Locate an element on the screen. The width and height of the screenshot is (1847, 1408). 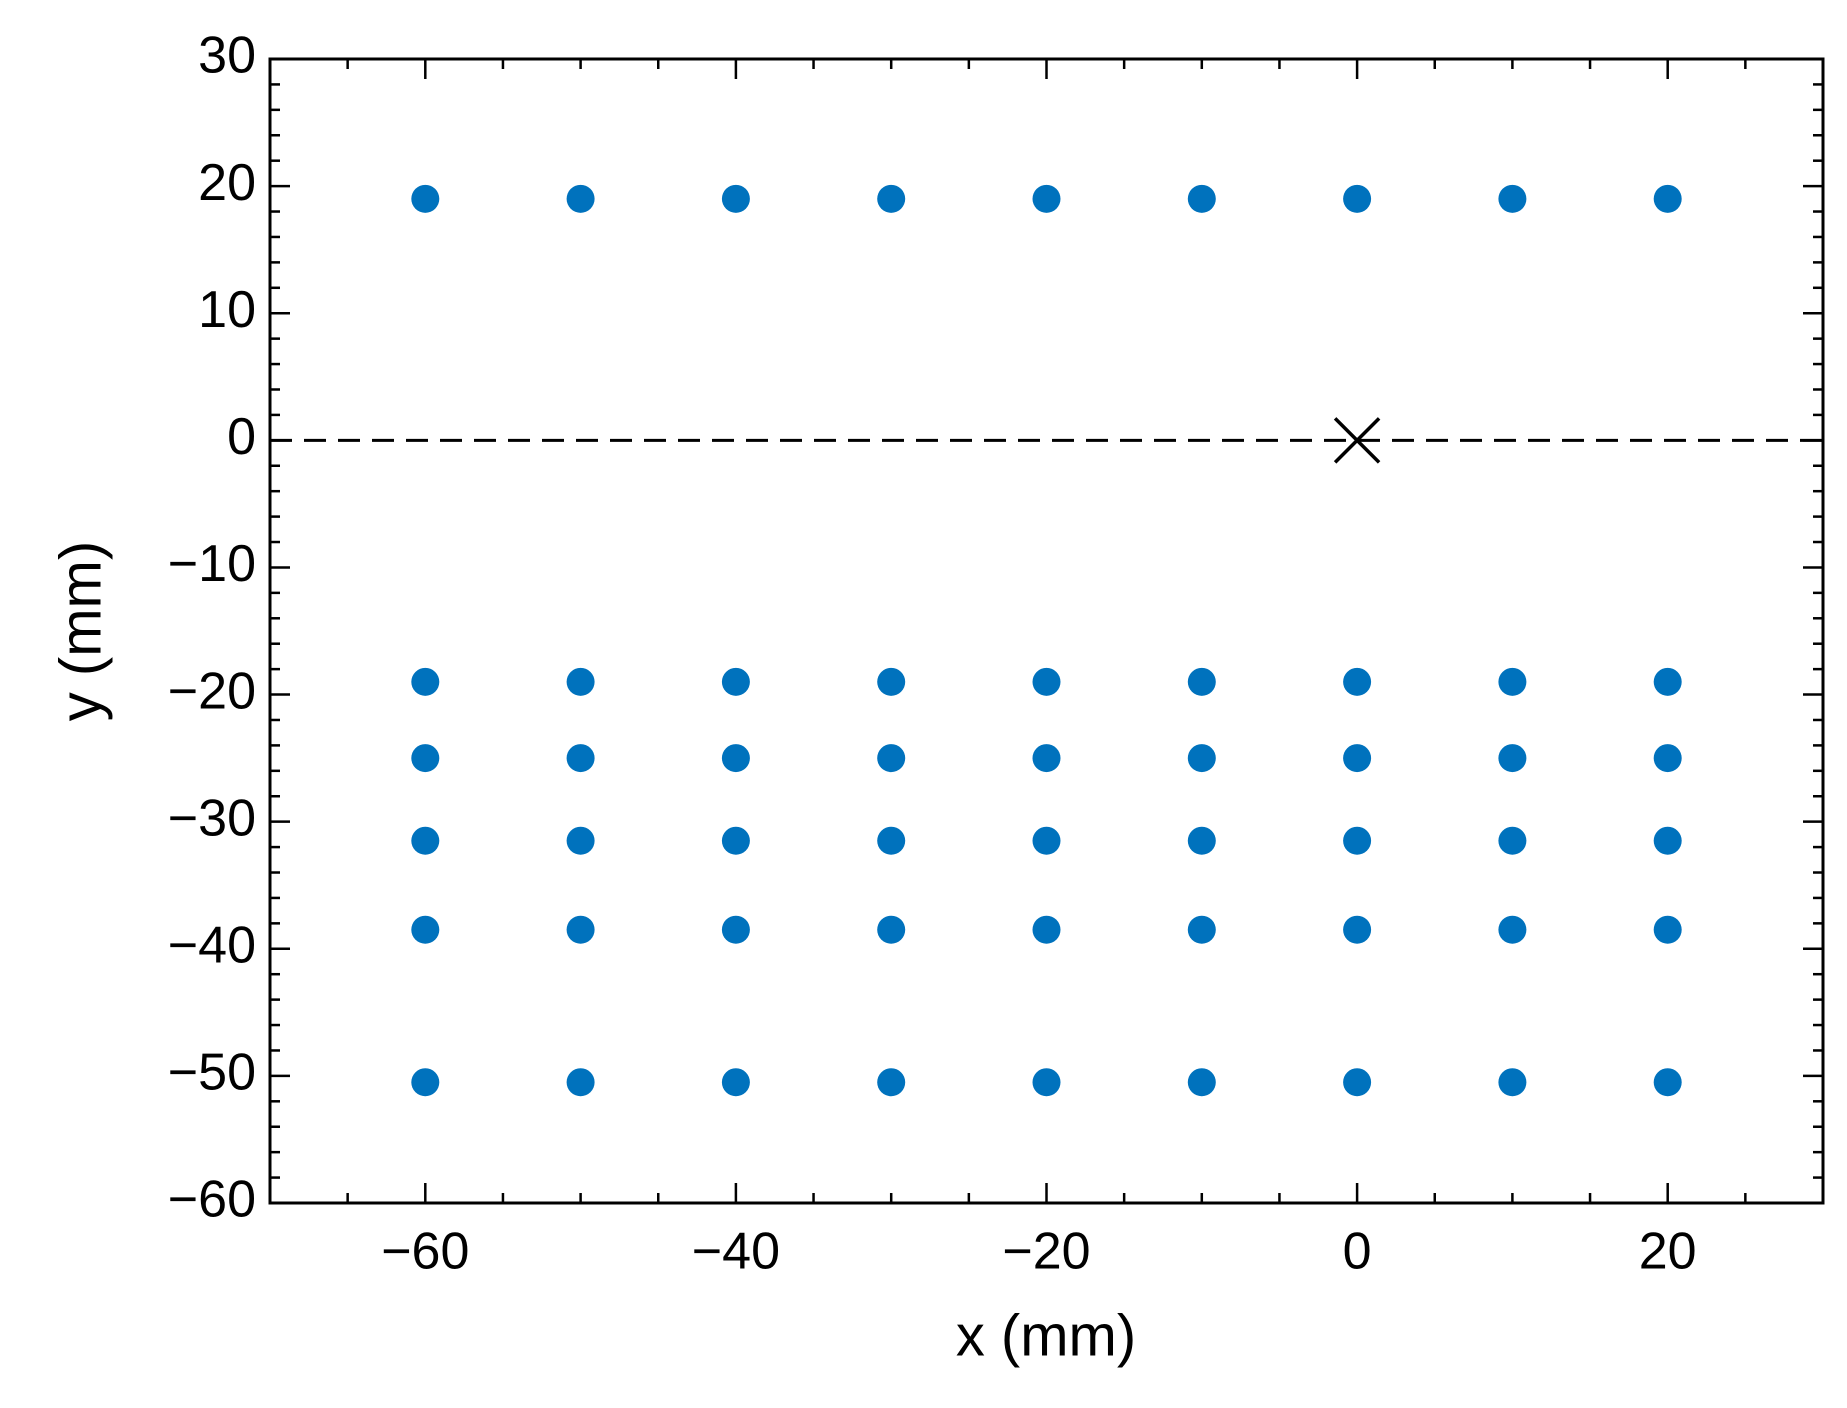
y-axis-label: y (mm) is located at coordinates (80, 631).